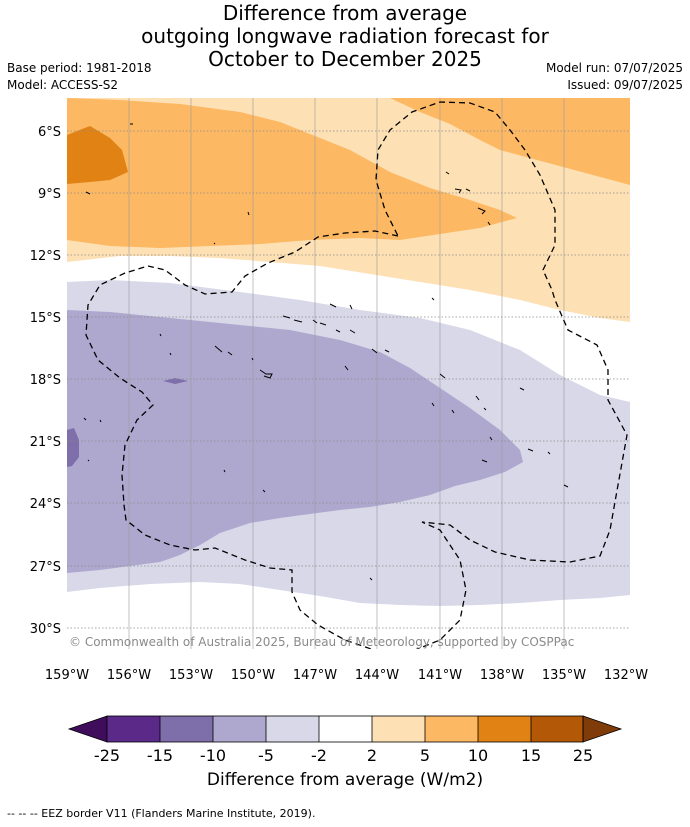 This screenshot has height=827, width=690. Describe the element at coordinates (45, 256) in the screenshot. I see `lat-label-12s: 12°S` at that location.